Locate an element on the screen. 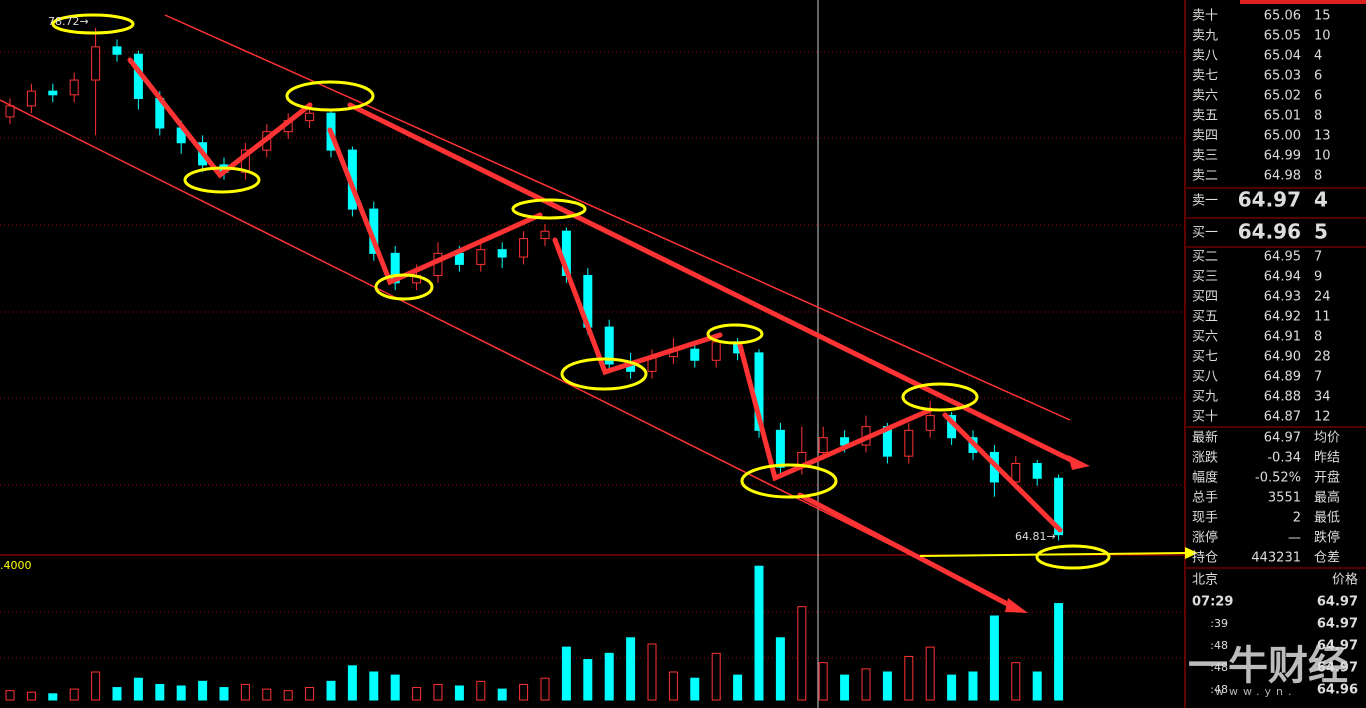 The width and height of the screenshot is (1366, 708). book-label: 卖二 is located at coordinates (1205, 176).